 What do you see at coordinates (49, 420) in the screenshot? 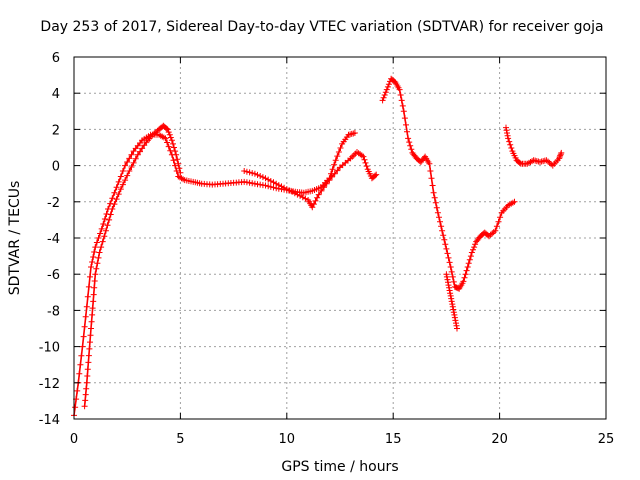
I see `y-tick-label: -14` at bounding box center [49, 420].